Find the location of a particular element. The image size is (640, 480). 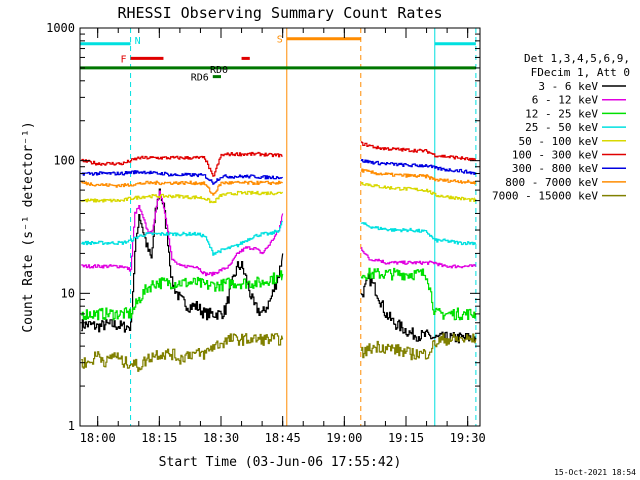

series-25-50-kev is located at coordinates (279, 238).